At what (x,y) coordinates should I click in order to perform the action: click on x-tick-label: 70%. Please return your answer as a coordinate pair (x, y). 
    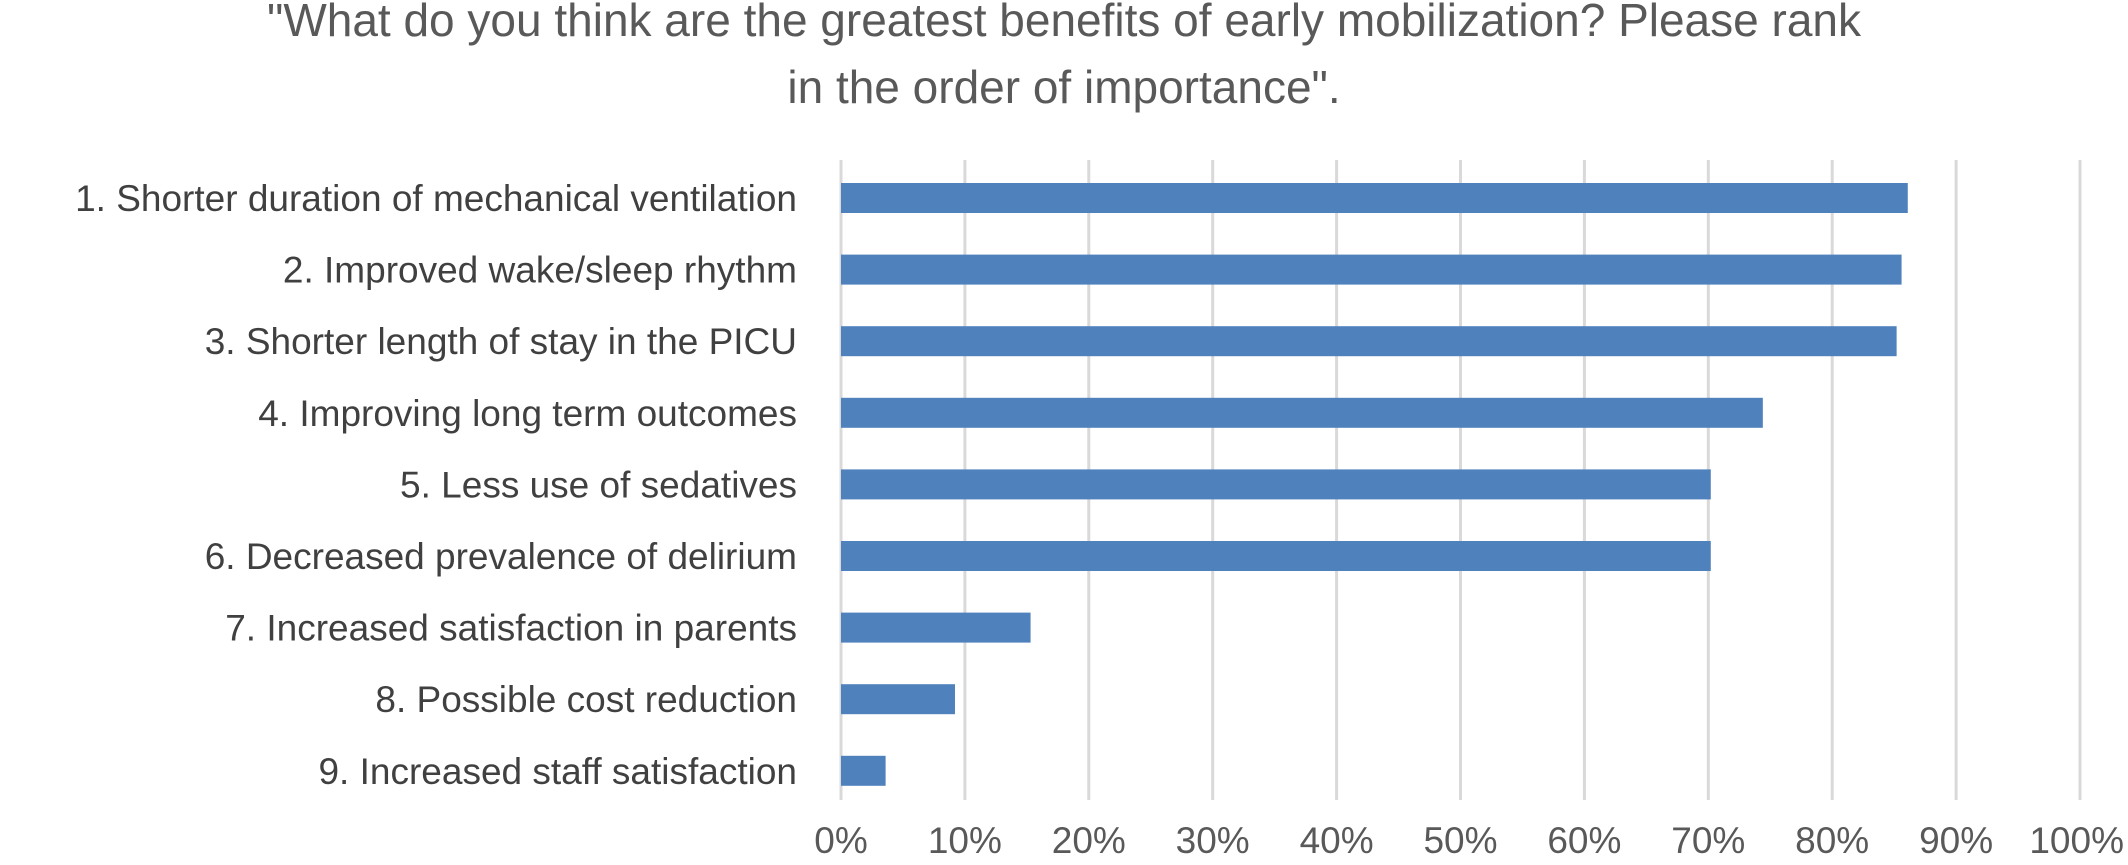
    Looking at the image, I should click on (1708, 840).